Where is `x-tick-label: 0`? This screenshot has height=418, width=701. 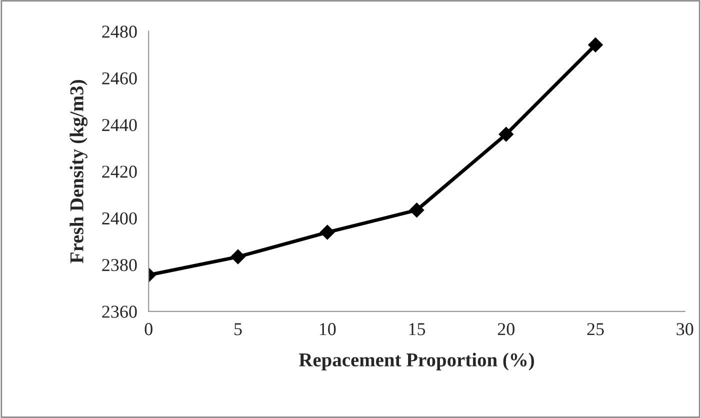
x-tick-label: 0 is located at coordinates (148, 329).